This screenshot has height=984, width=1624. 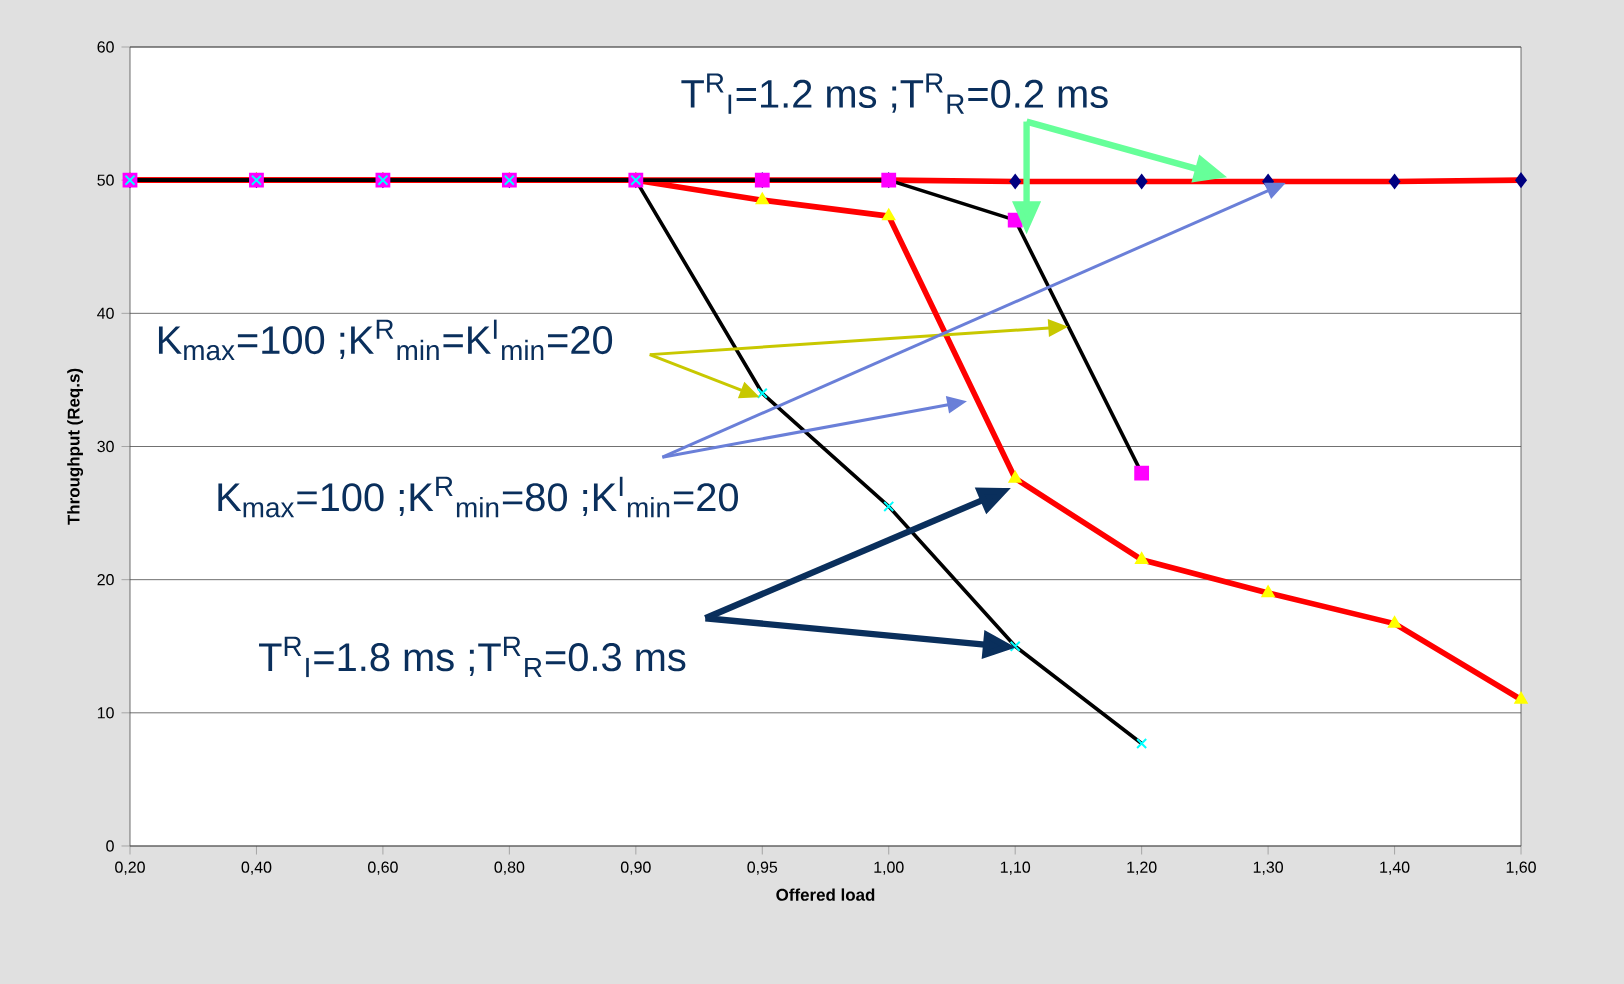 I want to click on x-tick-label: 0,60, so click(x=383, y=868).